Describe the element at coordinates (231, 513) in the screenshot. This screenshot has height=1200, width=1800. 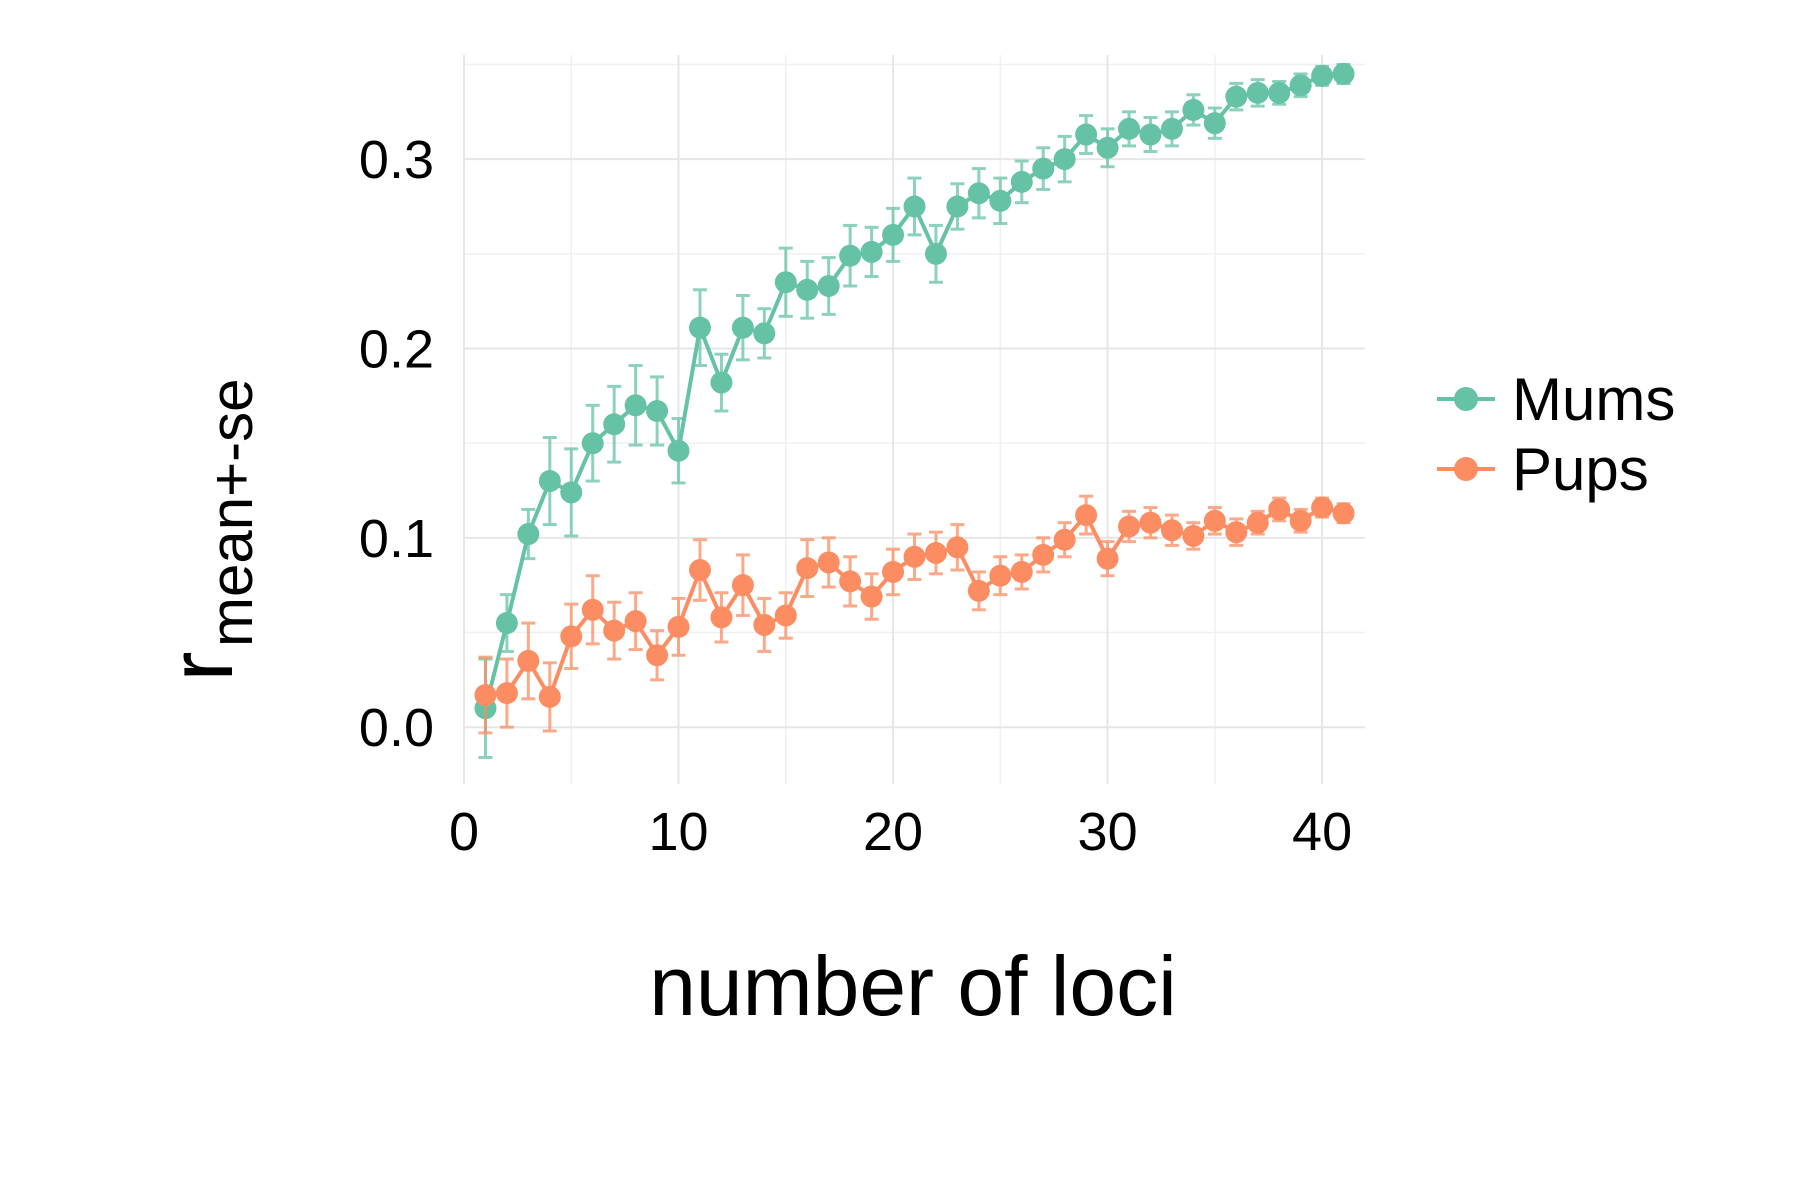
I see `y-axis-title-subscript: mean+-se` at that location.